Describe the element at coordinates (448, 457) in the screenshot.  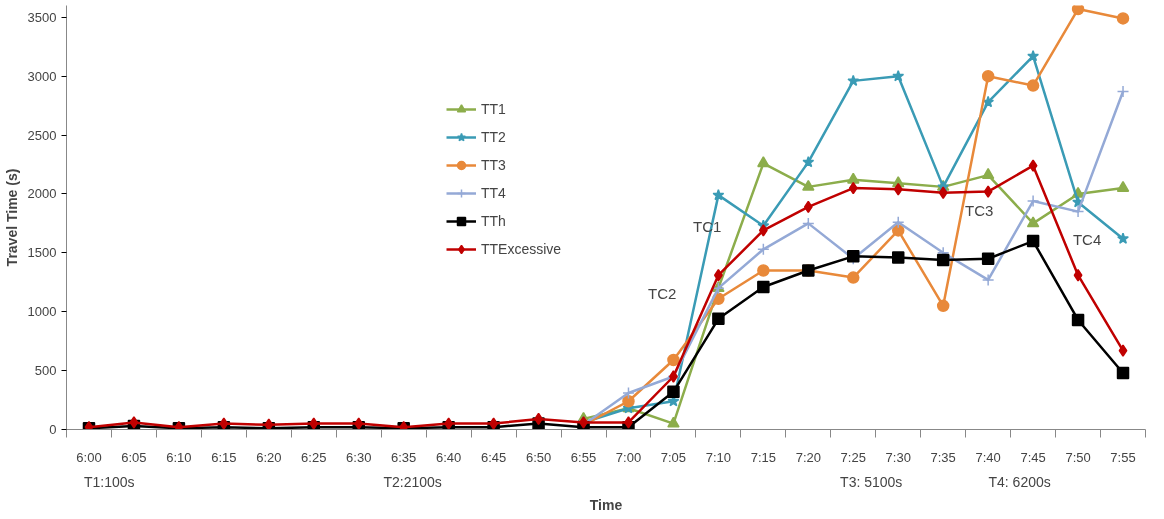
I see `x-tick-label: 6:40` at that location.